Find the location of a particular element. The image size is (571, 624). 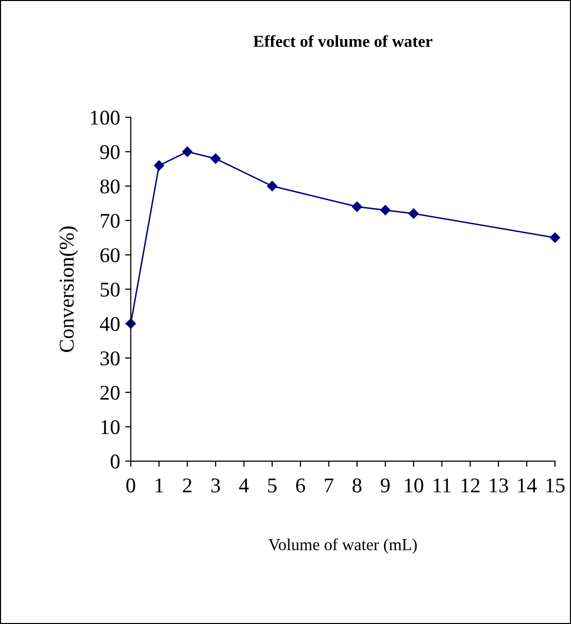

y-tick-label: 50 is located at coordinates (110, 289).